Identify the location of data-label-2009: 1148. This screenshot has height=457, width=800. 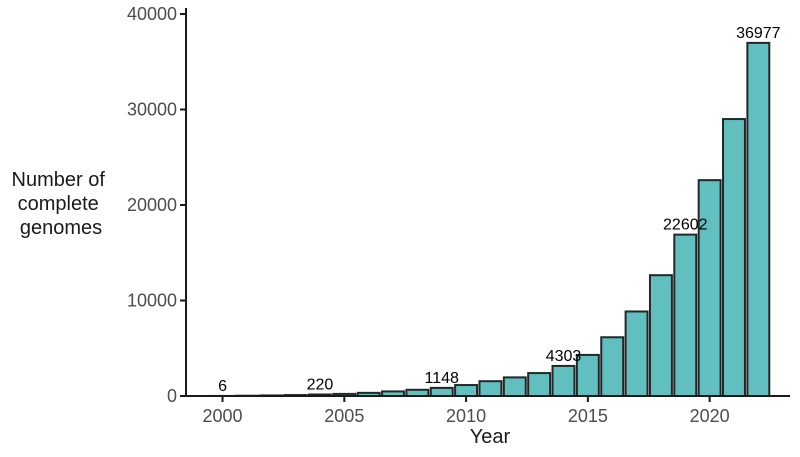
(442, 378).